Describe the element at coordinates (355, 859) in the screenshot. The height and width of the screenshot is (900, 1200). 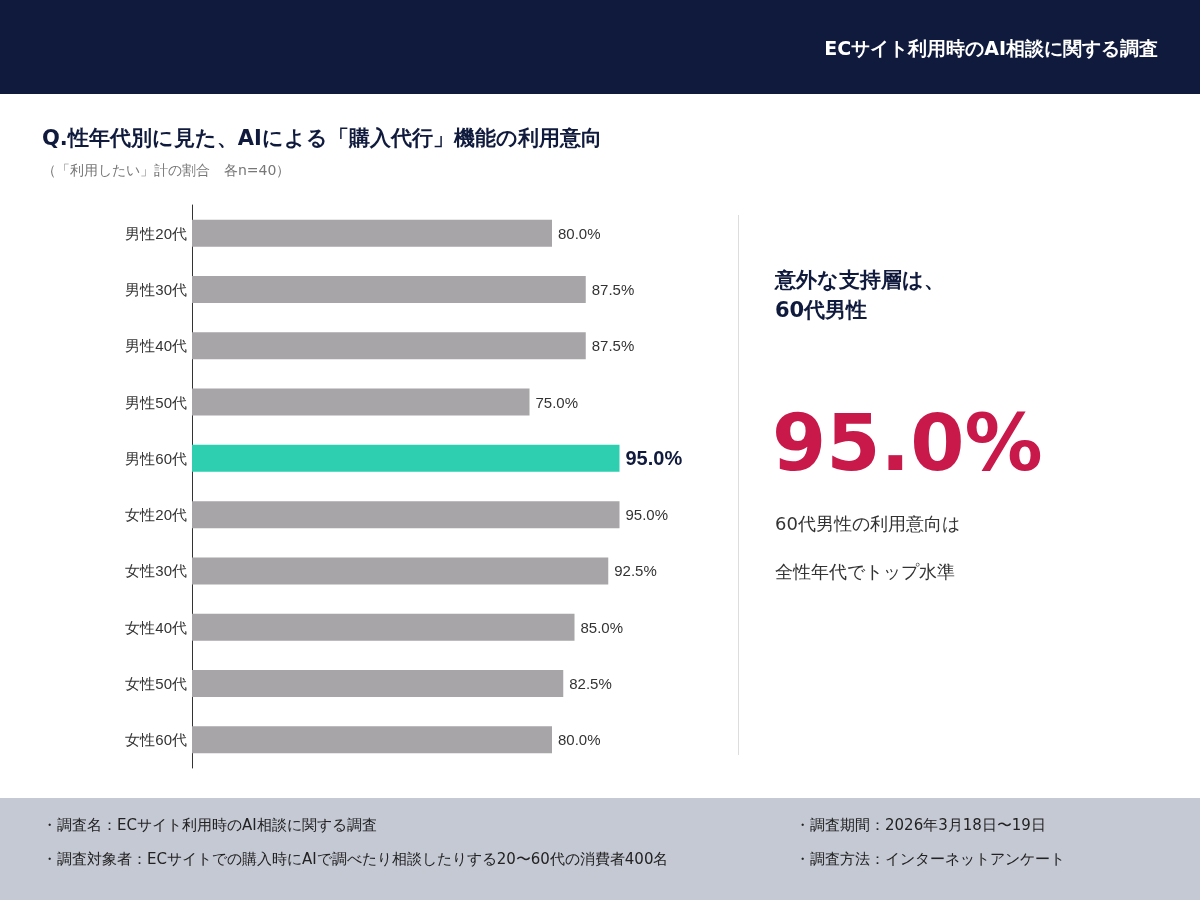
I see `text: ・調査対象者：ECサイトでの購入時にAIで調べたり相談したりする20〜60代の消費者400名` at that location.